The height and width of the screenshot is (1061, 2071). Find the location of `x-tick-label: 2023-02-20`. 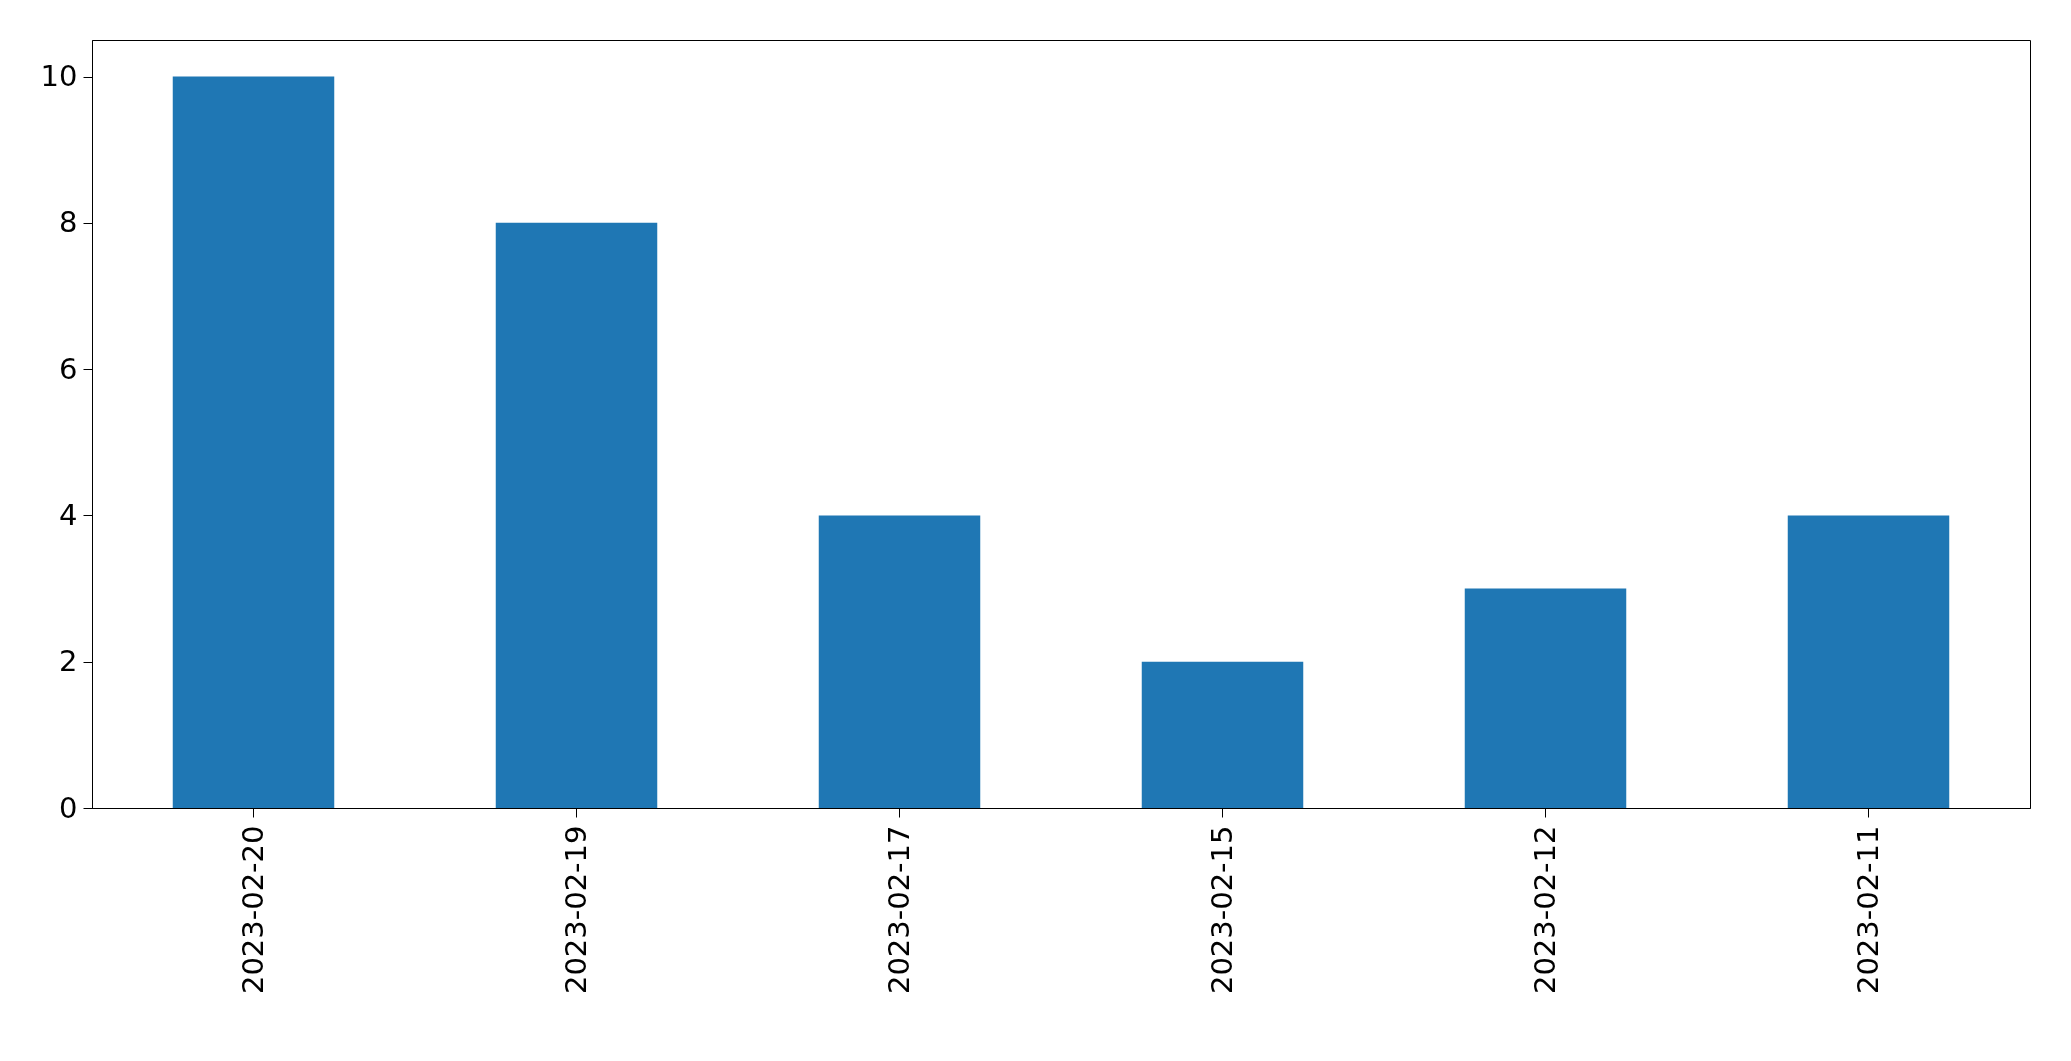

x-tick-label: 2023-02-20 is located at coordinates (252, 910).